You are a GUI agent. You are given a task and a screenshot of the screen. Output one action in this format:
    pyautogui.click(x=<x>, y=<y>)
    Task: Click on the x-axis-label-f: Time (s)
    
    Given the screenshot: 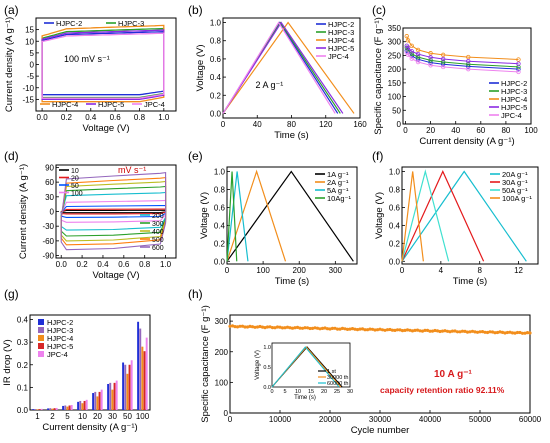 What is the action you would take?
    pyautogui.click(x=470, y=281)
    